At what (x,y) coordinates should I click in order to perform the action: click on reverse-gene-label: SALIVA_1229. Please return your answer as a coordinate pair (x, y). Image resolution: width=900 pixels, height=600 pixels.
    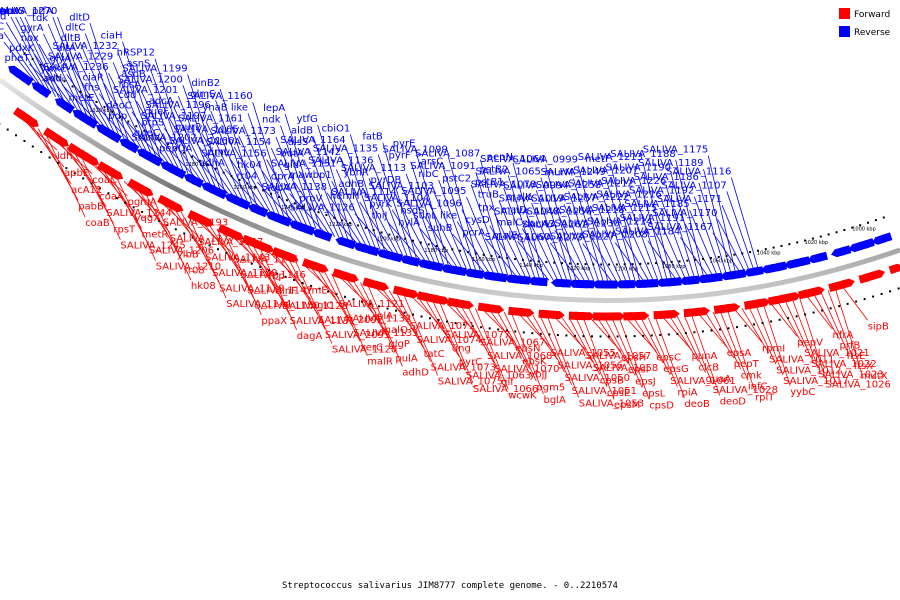
    Looking at the image, I should click on (80, 57).